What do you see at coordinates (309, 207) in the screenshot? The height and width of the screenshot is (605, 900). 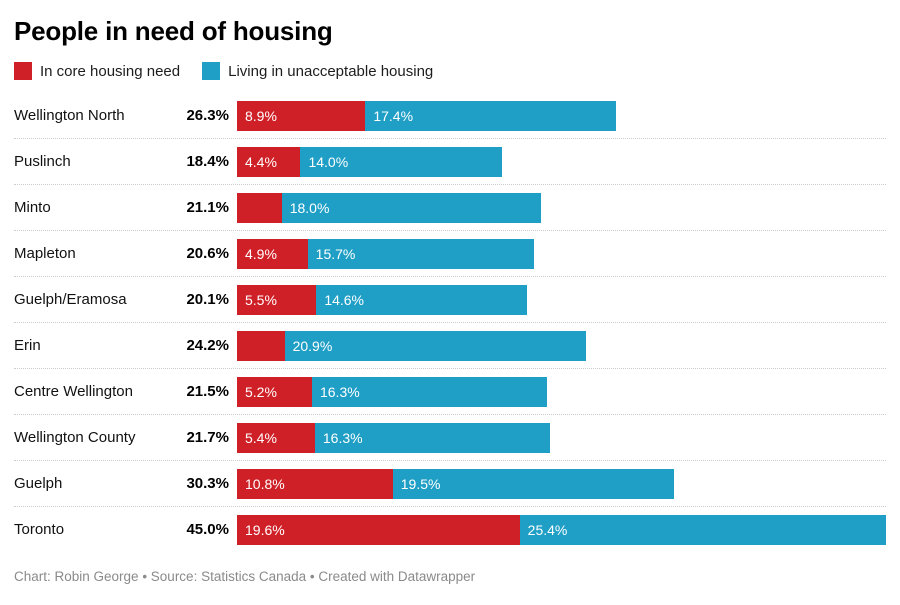 I see `bar-segment-value-label: 18.0%` at bounding box center [309, 207].